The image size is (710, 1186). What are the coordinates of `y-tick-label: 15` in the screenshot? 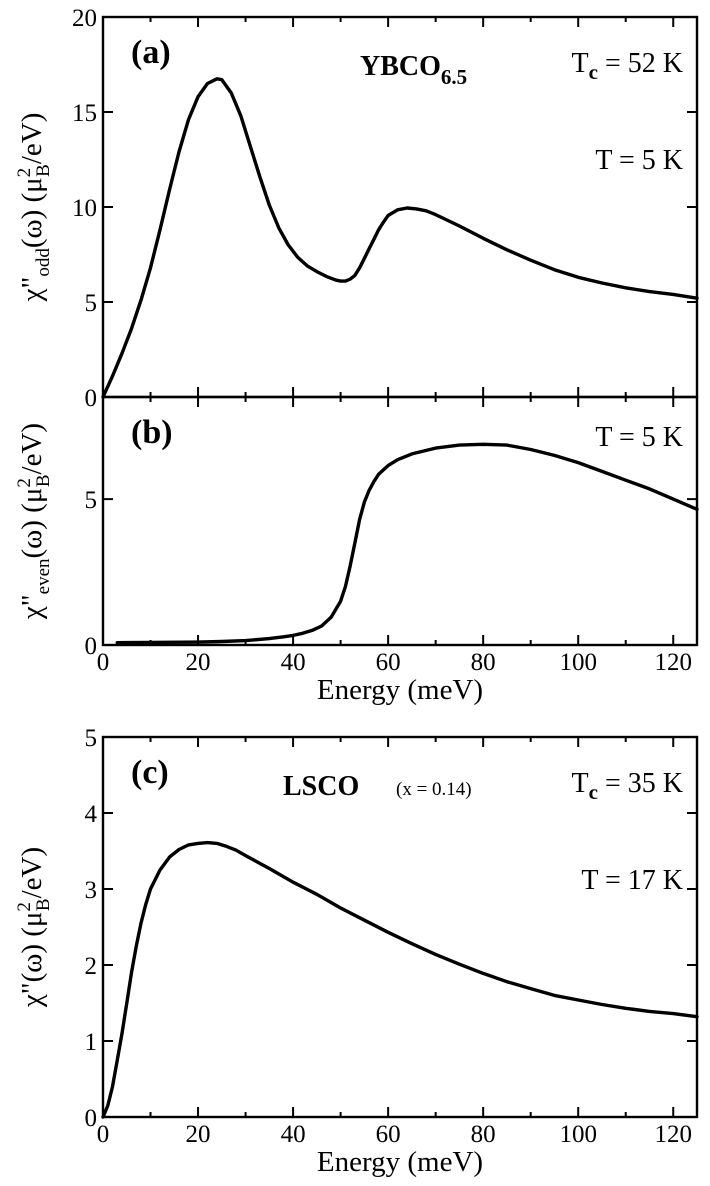 It's located at (84, 113).